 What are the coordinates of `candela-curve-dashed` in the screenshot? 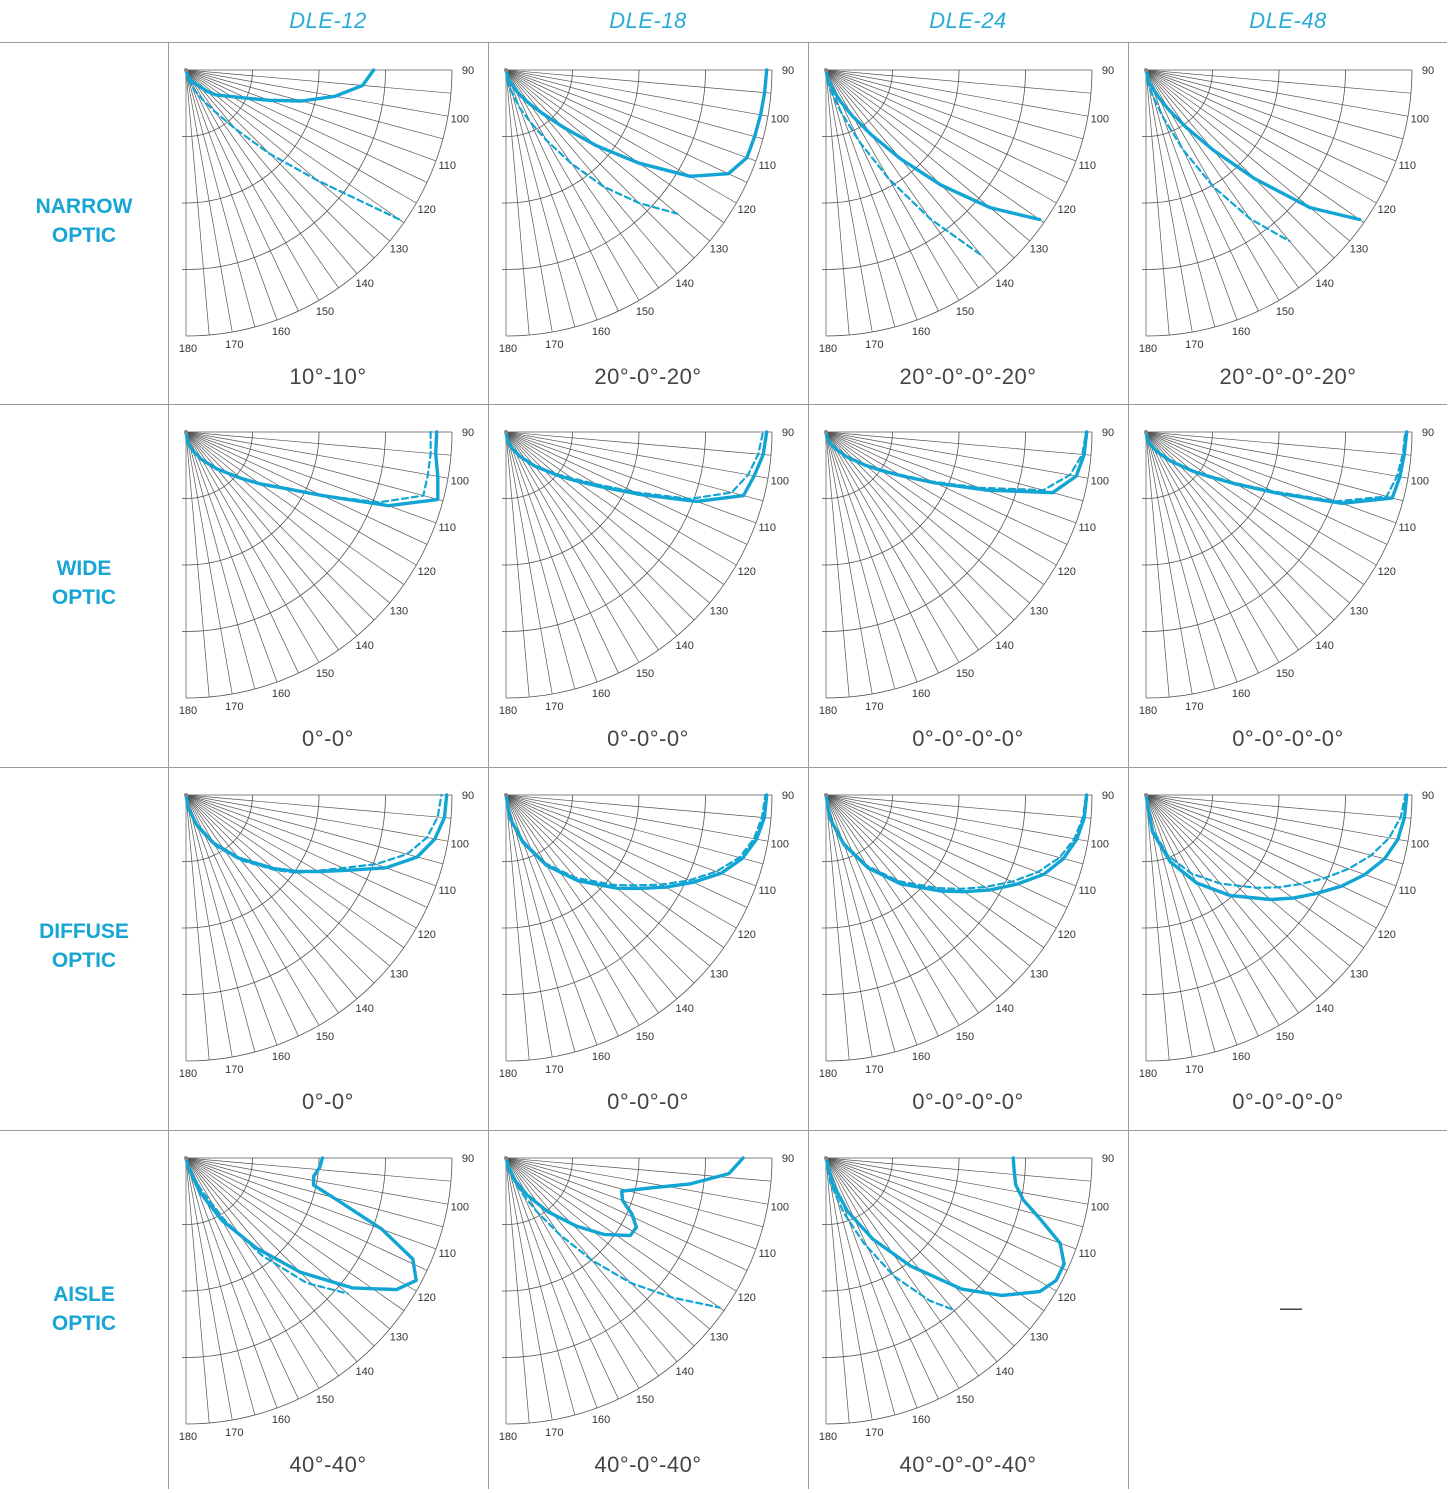 It's located at (1217, 155).